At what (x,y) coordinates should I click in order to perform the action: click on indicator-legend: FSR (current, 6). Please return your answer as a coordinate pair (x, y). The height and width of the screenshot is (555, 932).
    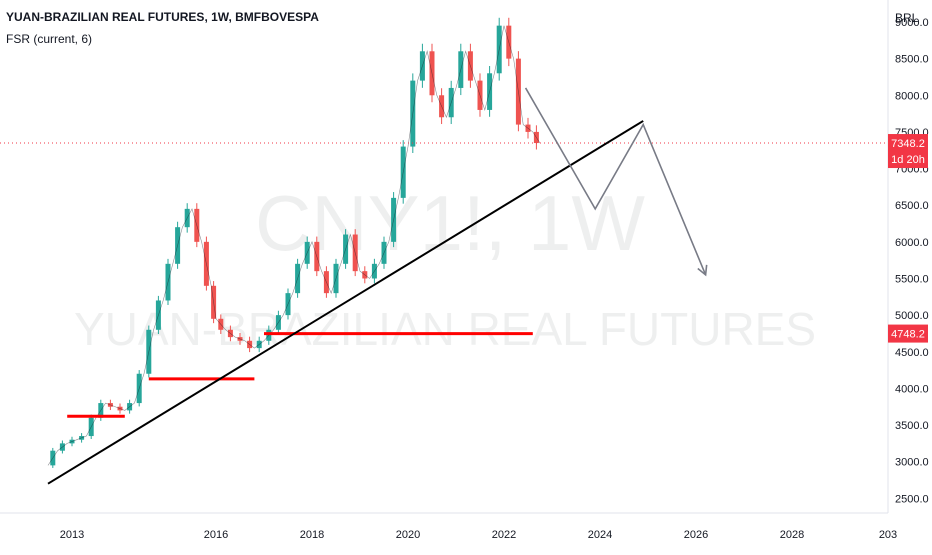
    Looking at the image, I should click on (49, 39).